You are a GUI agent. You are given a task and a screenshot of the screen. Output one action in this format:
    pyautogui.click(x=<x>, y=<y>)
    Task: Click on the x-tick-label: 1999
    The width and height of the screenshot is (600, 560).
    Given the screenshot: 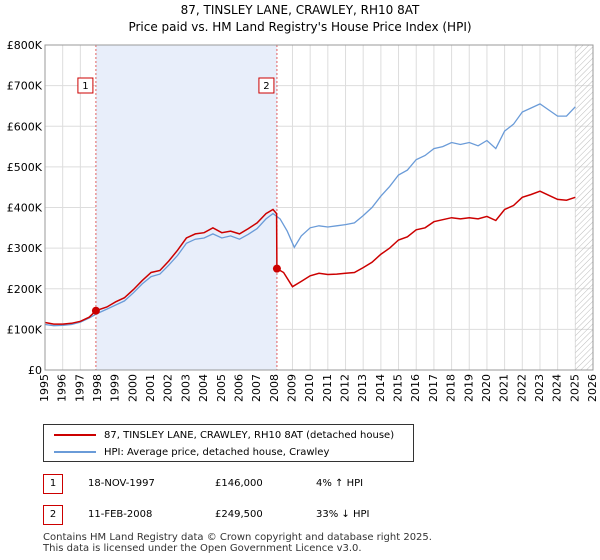 What is the action you would take?
    pyautogui.click(x=115, y=388)
    